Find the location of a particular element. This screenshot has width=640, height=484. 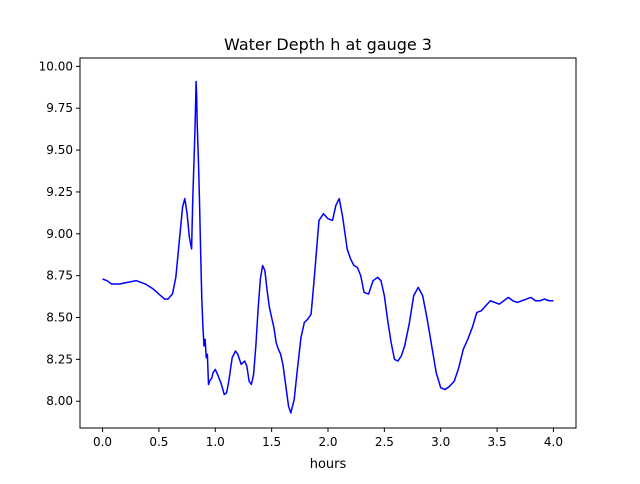

y-axis-ticks: 8.00 8.25 8.50 8.75 9.00 9.25 9.50 9.75 10.00 is located at coordinates (59, 233).